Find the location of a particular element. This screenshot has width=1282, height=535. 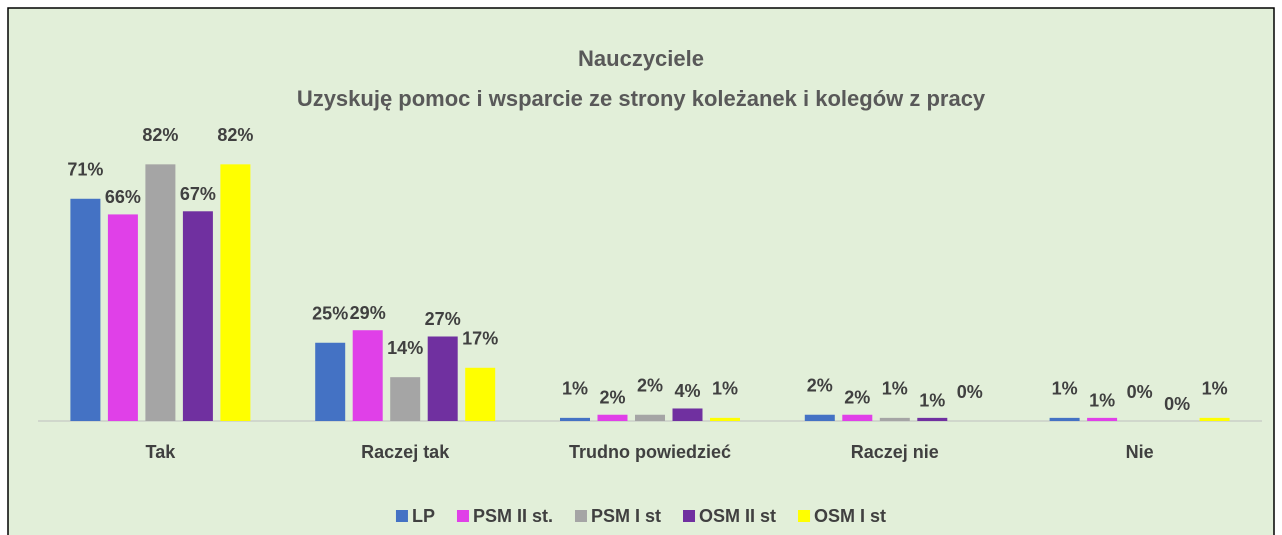

x-tick-label: Raczej nie is located at coordinates (895, 452).